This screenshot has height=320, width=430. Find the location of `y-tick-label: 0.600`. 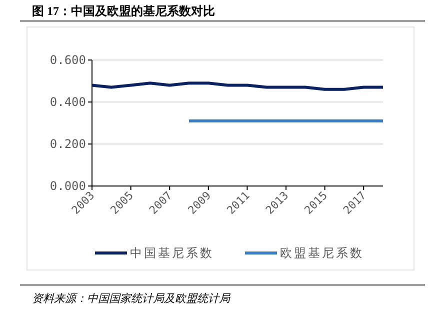

y-tick-label: 0.600 is located at coordinates (68, 60).